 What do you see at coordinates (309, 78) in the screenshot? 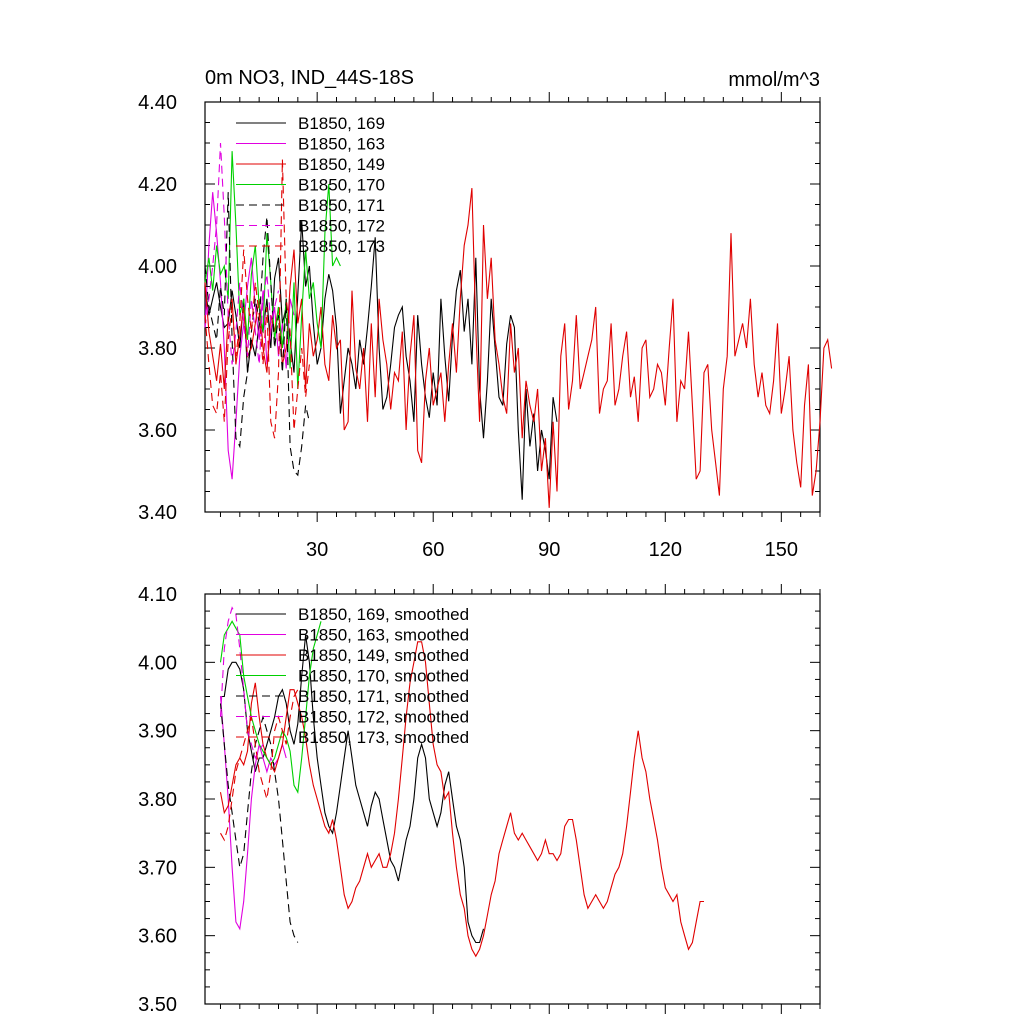
I see `chart-title: 0m NO3, IND_44S-18S` at bounding box center [309, 78].